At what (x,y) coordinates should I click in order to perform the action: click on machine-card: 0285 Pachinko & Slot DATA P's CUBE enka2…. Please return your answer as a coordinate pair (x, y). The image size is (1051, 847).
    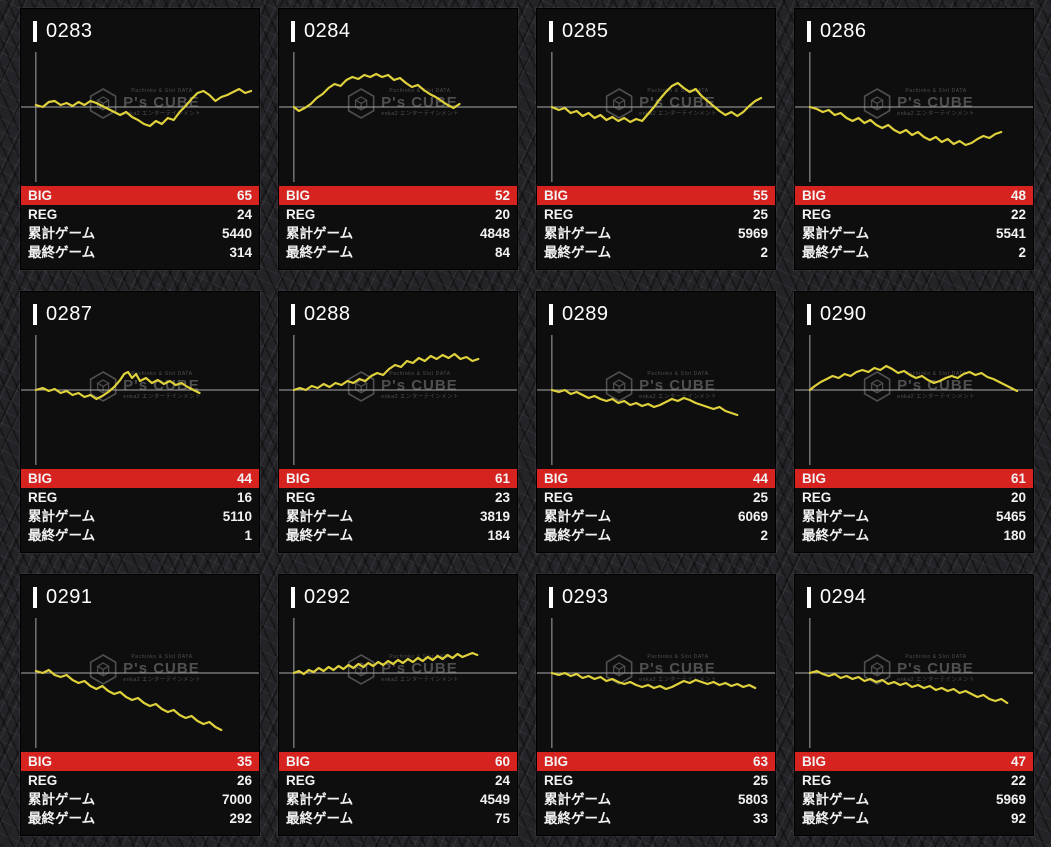
    Looking at the image, I should click on (656, 139).